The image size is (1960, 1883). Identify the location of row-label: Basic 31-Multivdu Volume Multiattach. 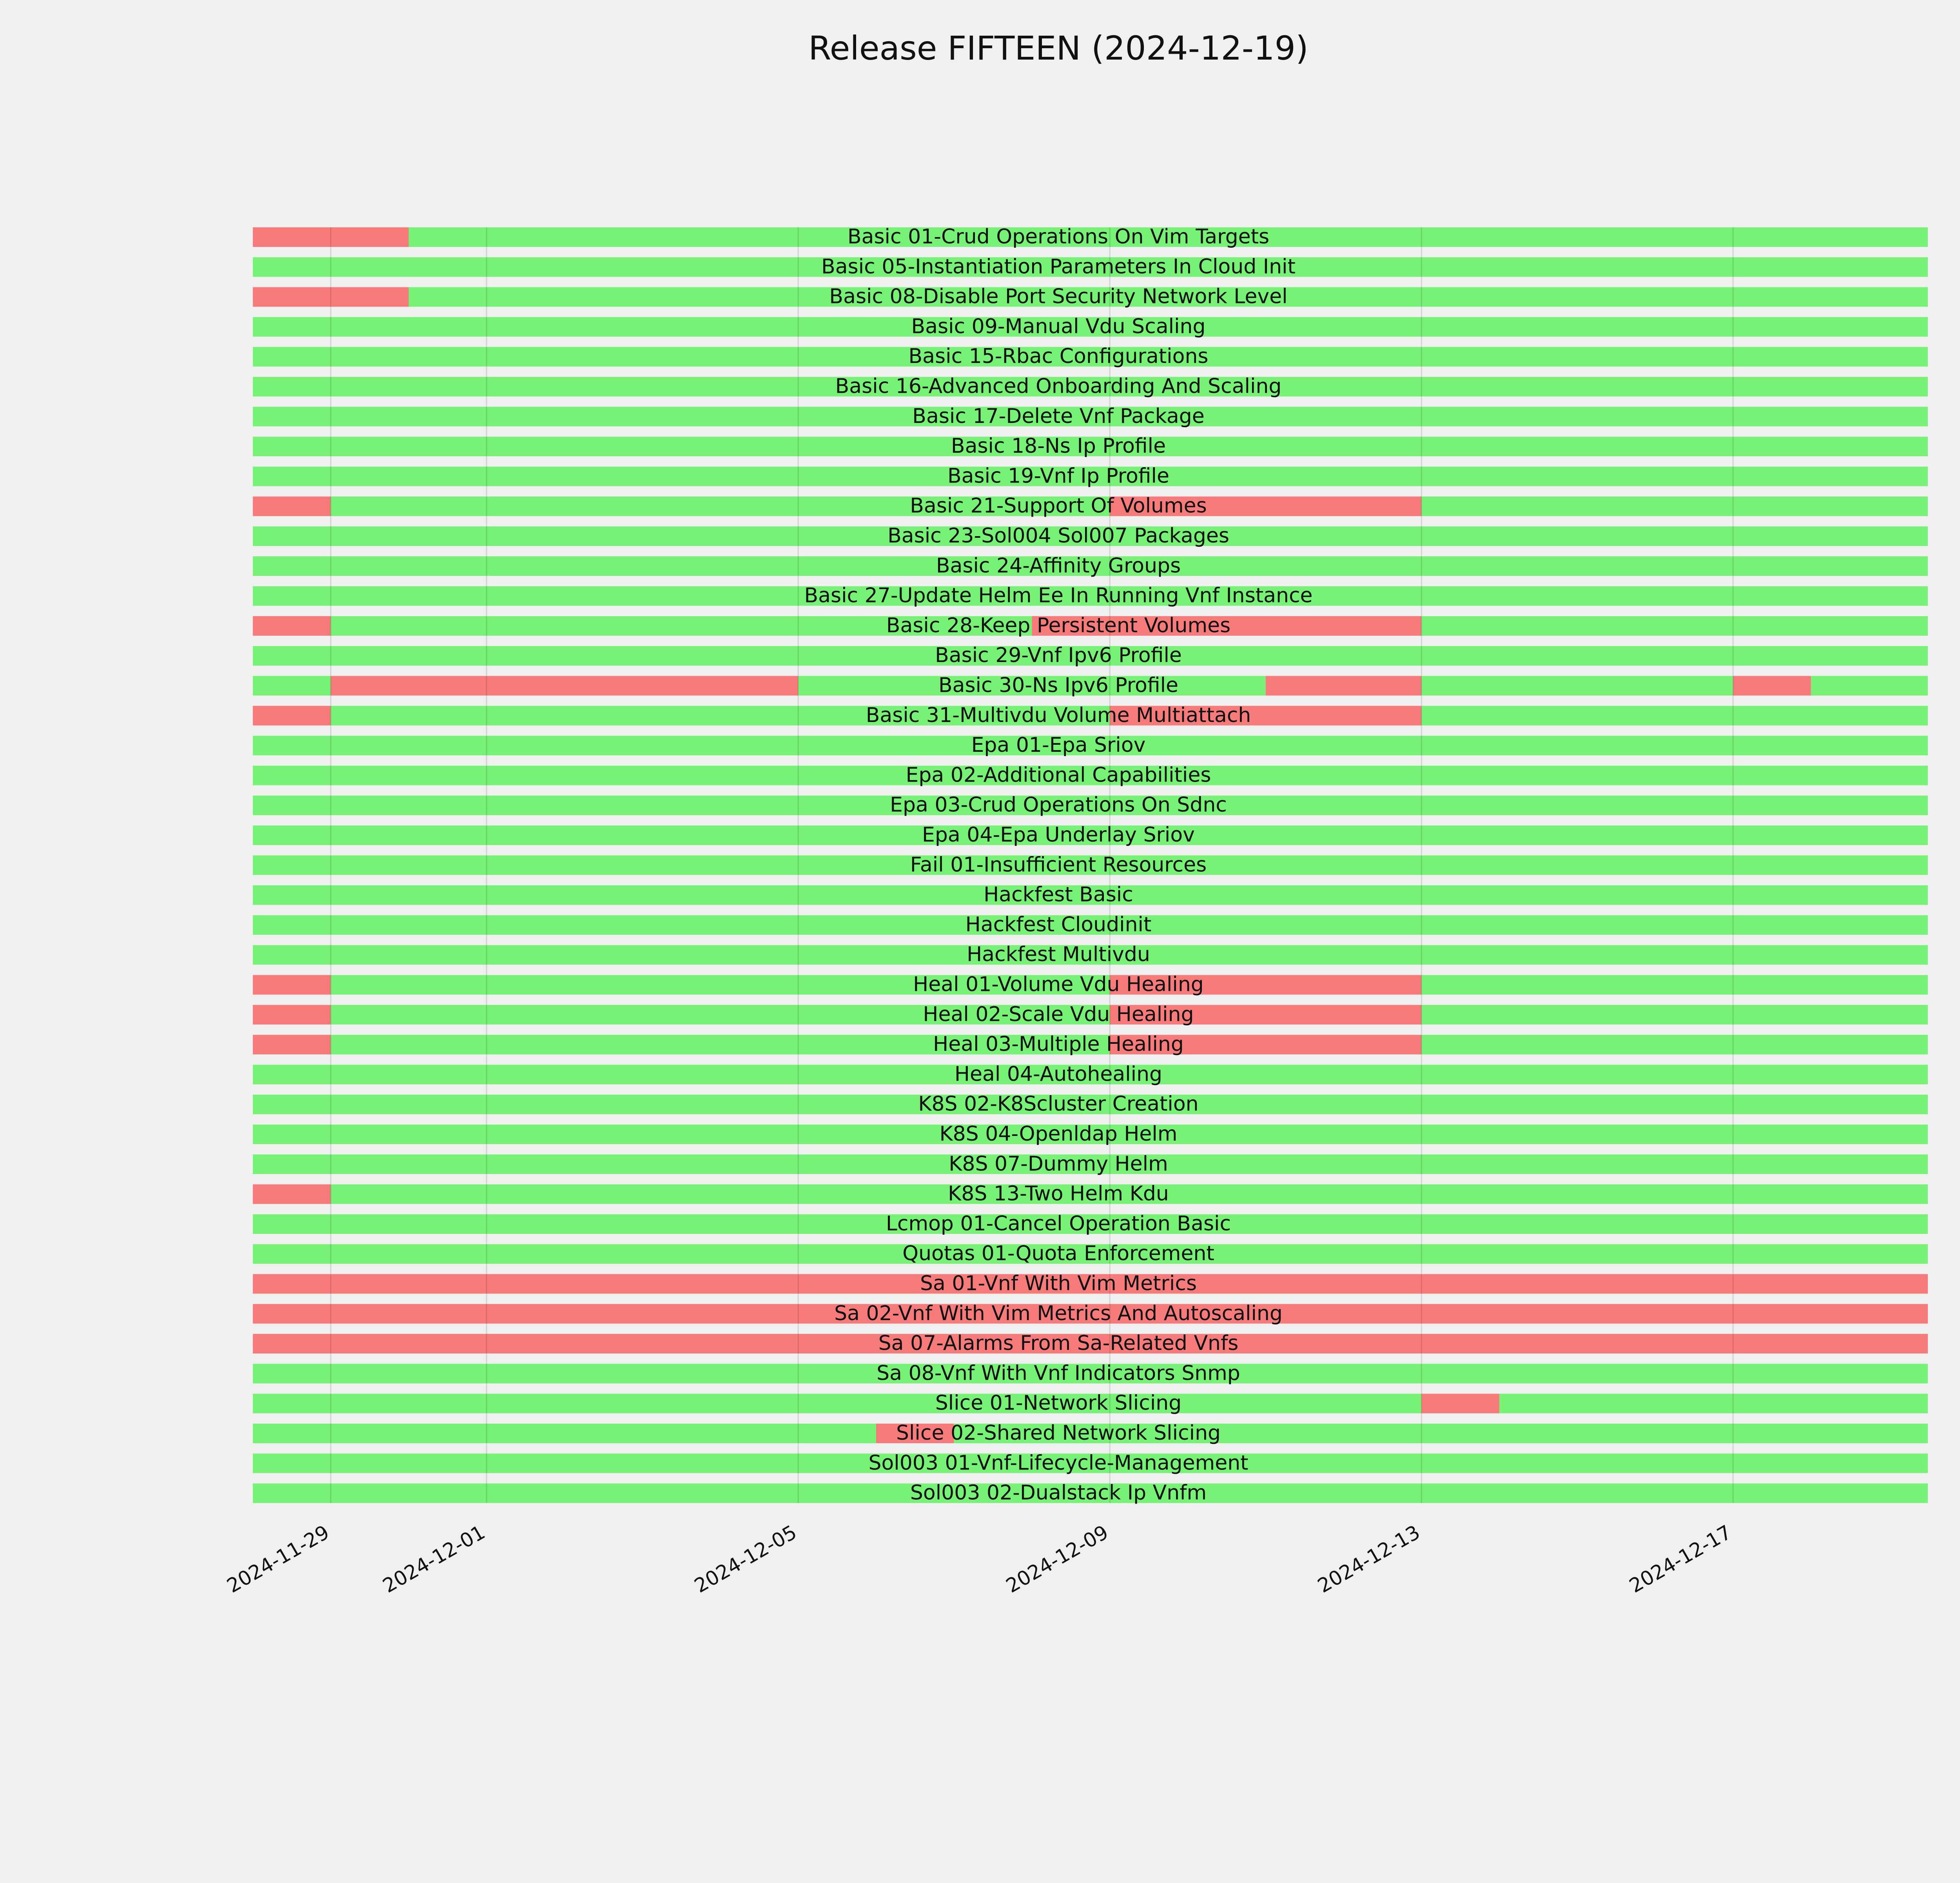
(1058, 715).